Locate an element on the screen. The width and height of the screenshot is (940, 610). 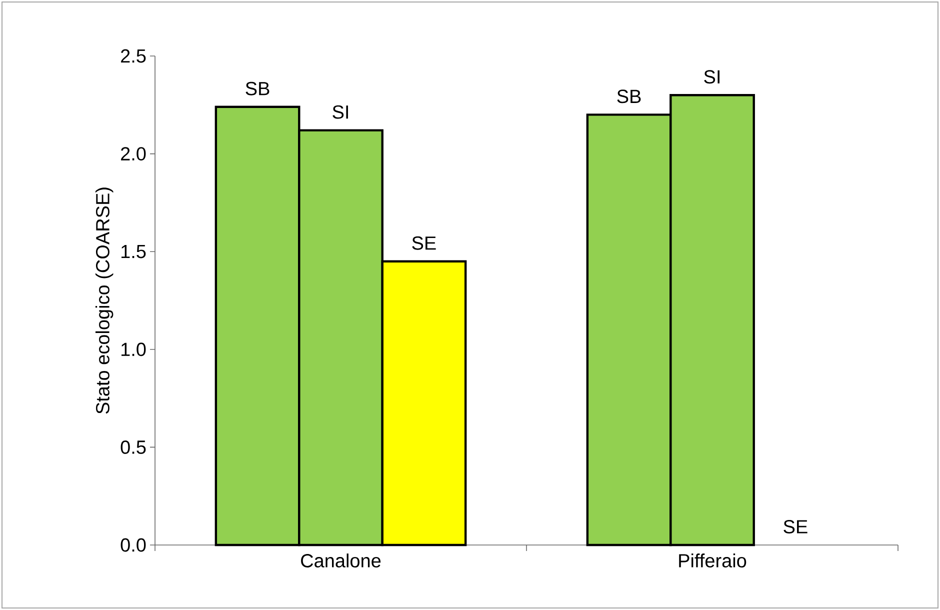
series-label: SB is located at coordinates (629, 97).